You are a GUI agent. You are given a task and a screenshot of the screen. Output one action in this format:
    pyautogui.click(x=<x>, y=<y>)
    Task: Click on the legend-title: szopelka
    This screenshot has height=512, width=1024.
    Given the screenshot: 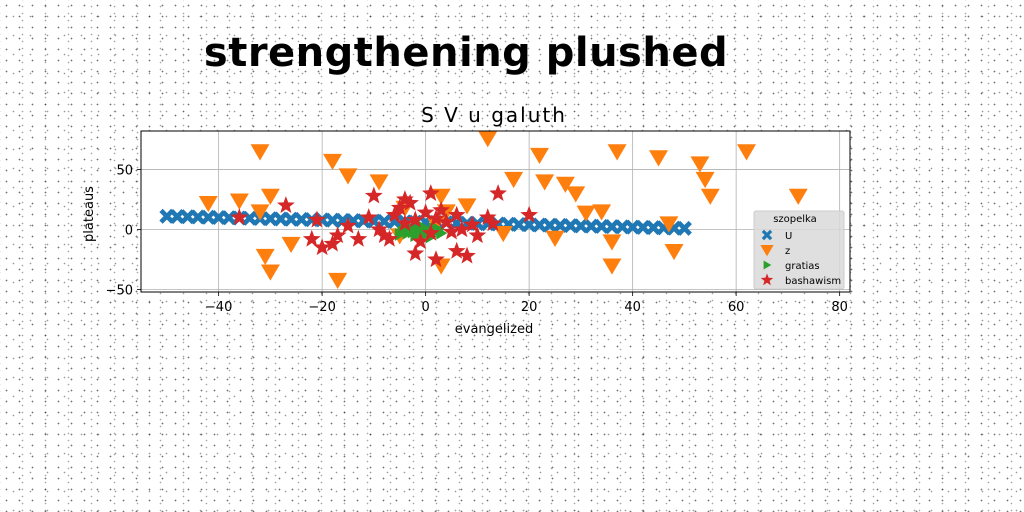 What is the action you would take?
    pyautogui.click(x=795, y=219)
    